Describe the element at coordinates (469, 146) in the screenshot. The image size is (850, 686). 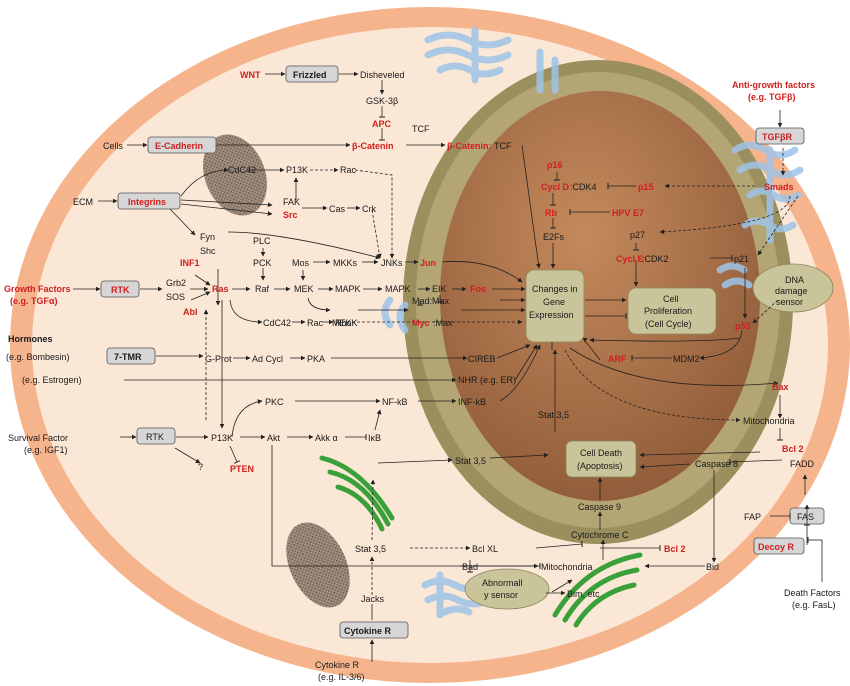
I see `label-beta-catenin-tcf: β-Catenin:` at that location.